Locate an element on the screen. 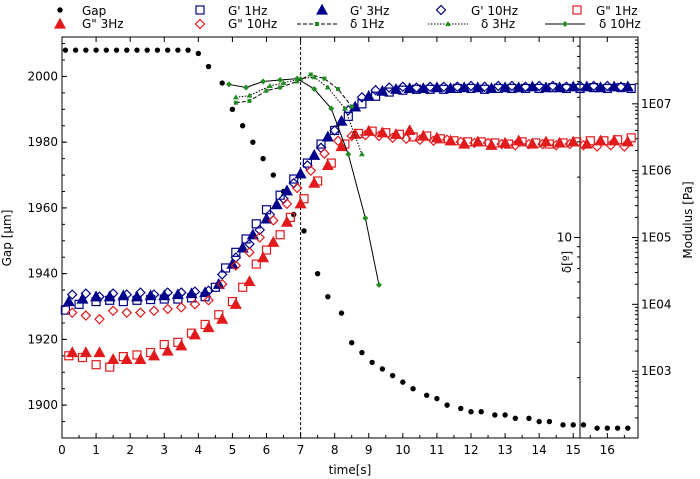 The height and width of the screenshot is (479, 700). legend-marker-d3 is located at coordinates (448, 23).